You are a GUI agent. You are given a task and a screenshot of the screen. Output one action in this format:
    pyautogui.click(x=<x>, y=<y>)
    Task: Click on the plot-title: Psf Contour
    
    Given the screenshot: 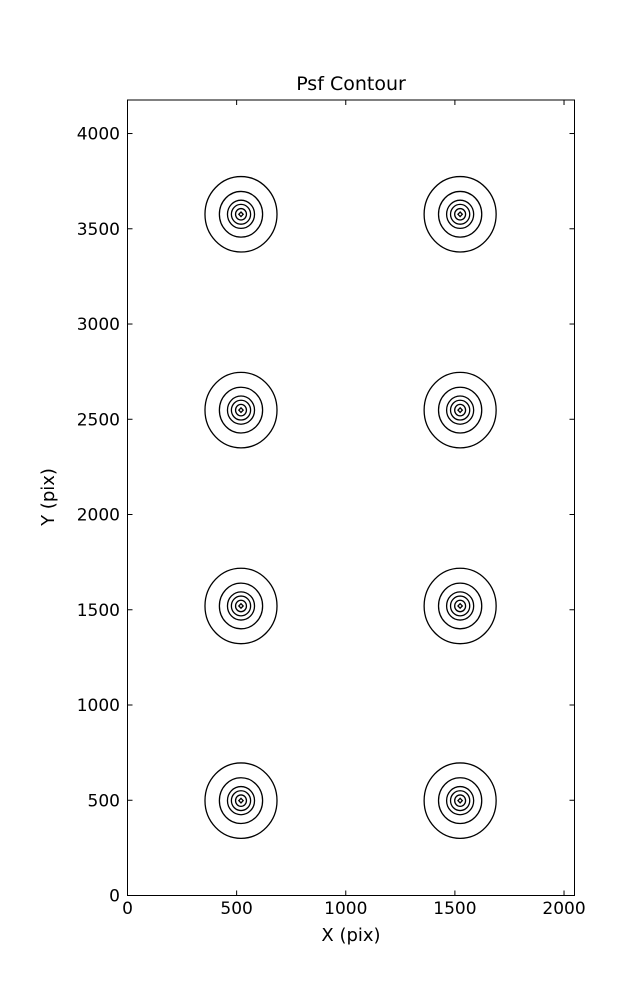 What is the action you would take?
    pyautogui.click(x=351, y=84)
    